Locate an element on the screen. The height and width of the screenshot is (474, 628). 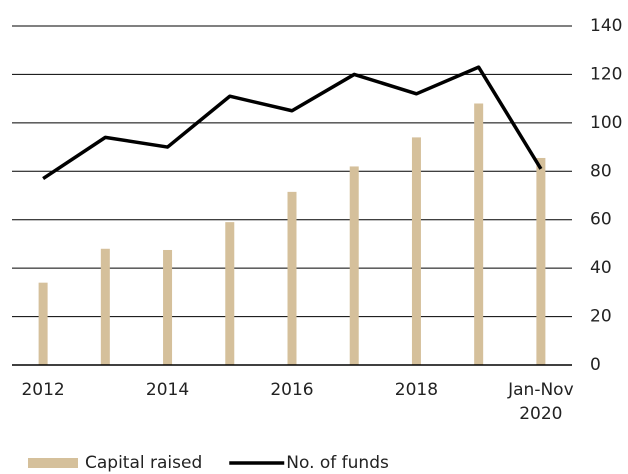
legend-label: No. of funds is located at coordinates (337, 463).